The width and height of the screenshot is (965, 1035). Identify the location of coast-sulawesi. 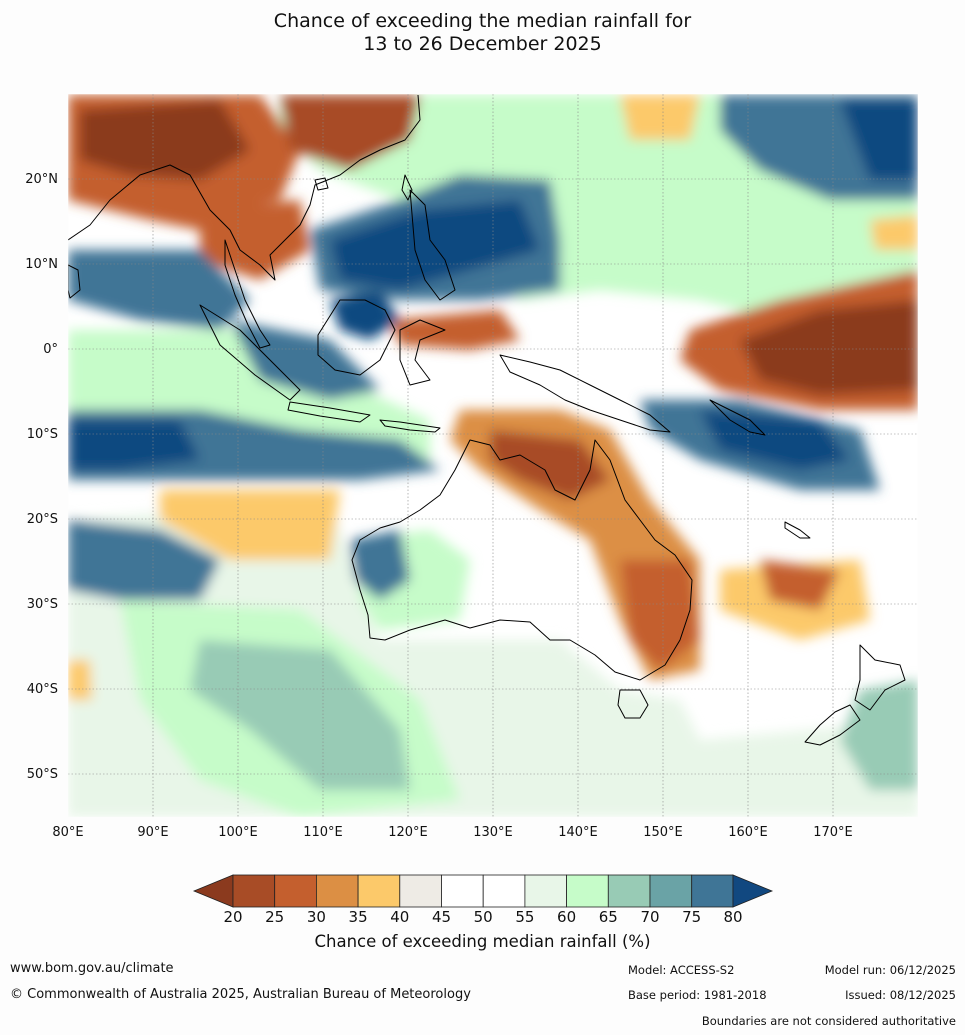
(422, 352).